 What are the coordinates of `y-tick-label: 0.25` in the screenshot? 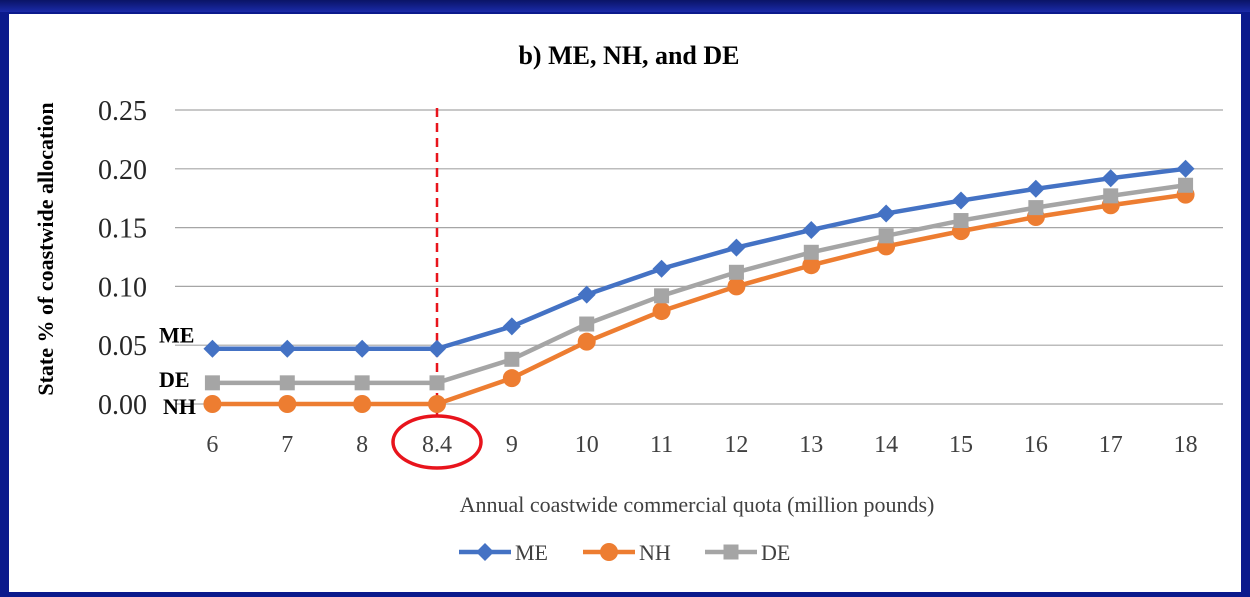 It's located at (122, 111).